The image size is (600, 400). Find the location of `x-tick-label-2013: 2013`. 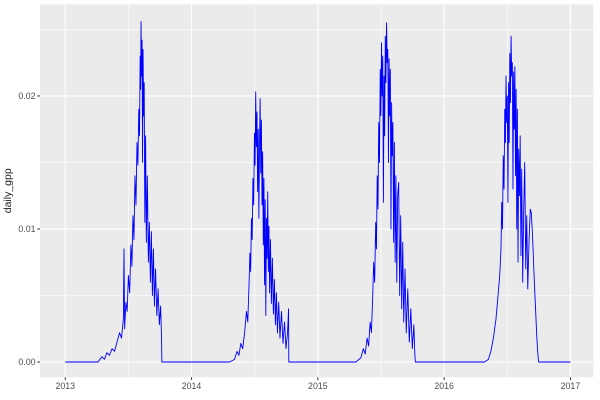

x-tick-label-2013: 2013 is located at coordinates (65, 386).